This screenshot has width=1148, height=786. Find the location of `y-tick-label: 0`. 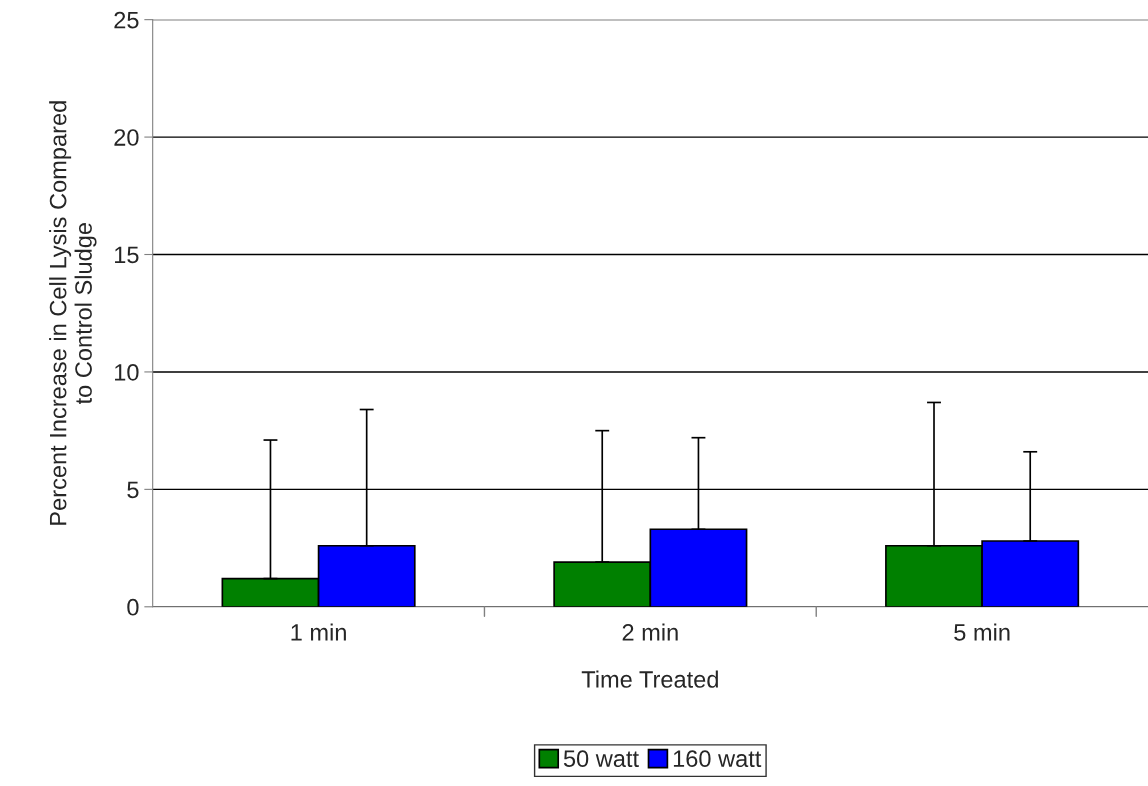

y-tick-label: 0 is located at coordinates (133, 607).